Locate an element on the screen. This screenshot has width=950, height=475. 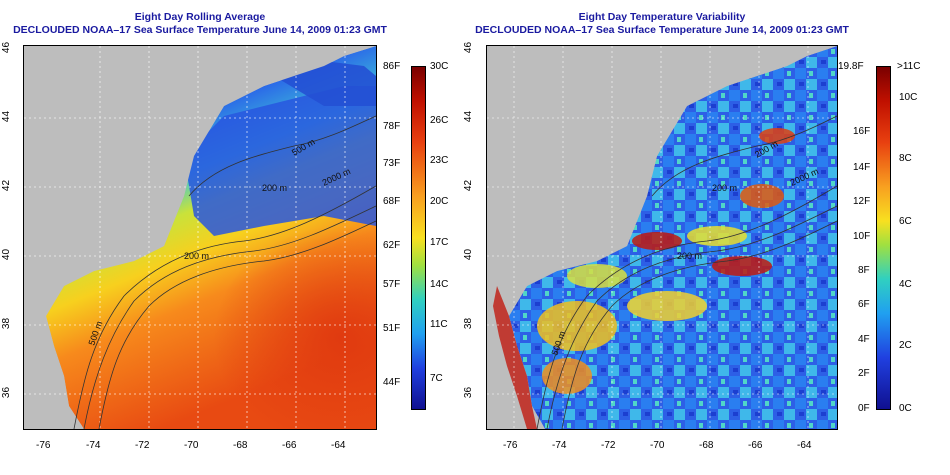
left-lon-tick: -76 is located at coordinates (43, 445).